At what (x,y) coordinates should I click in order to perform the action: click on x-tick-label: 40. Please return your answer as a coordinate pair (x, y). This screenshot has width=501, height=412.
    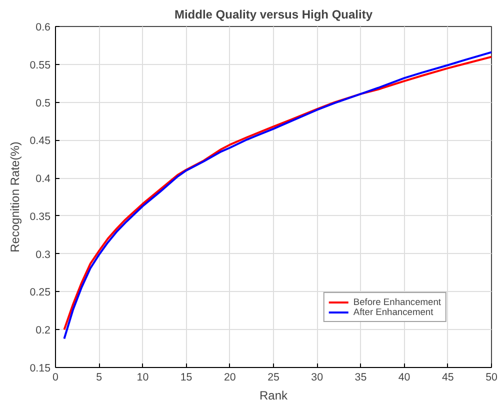
    Looking at the image, I should click on (404, 378).